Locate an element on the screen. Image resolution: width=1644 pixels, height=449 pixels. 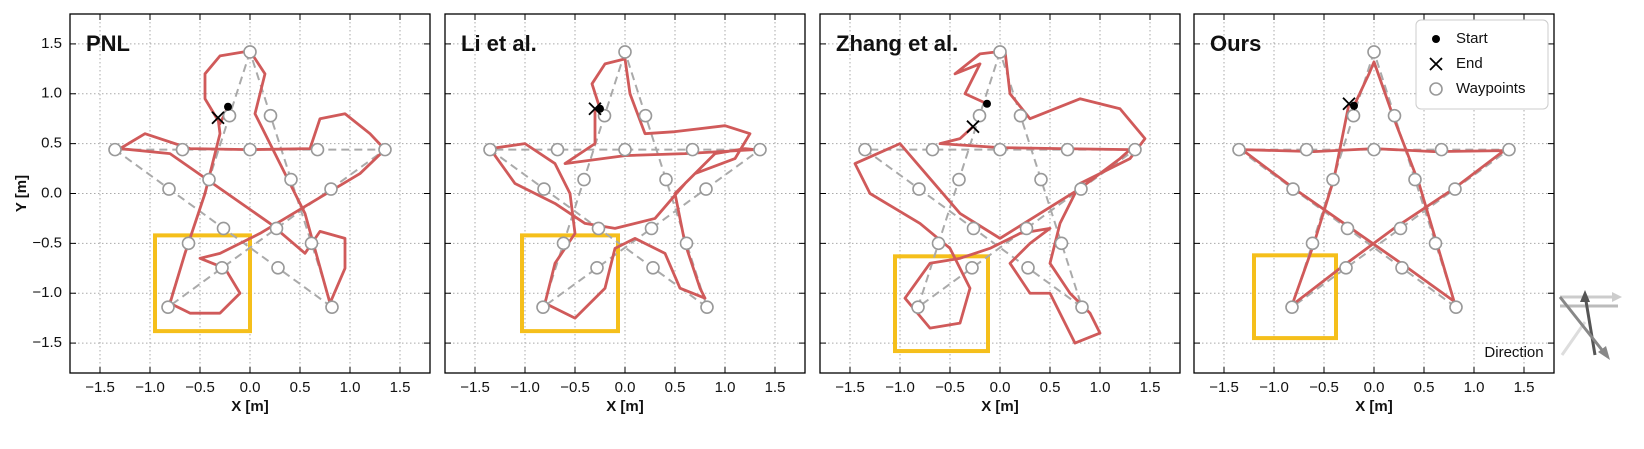
y-tick-label: 0.0 is located at coordinates (51, 192).